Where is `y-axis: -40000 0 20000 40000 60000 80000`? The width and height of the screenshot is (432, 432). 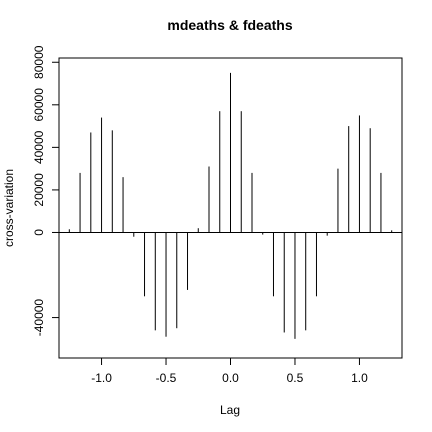 y-axis: -40000 0 20000 40000 60000 80000 is located at coordinates (45, 190).